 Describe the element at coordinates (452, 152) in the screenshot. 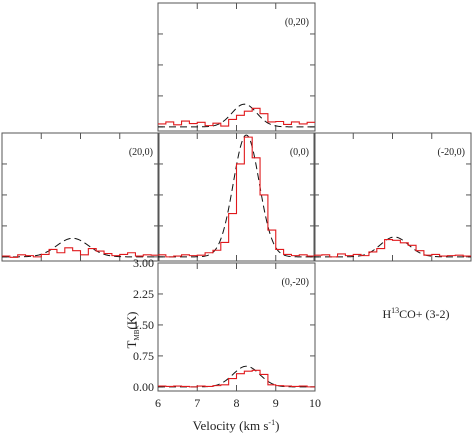

I see `offset-label: (-20,0)` at that location.